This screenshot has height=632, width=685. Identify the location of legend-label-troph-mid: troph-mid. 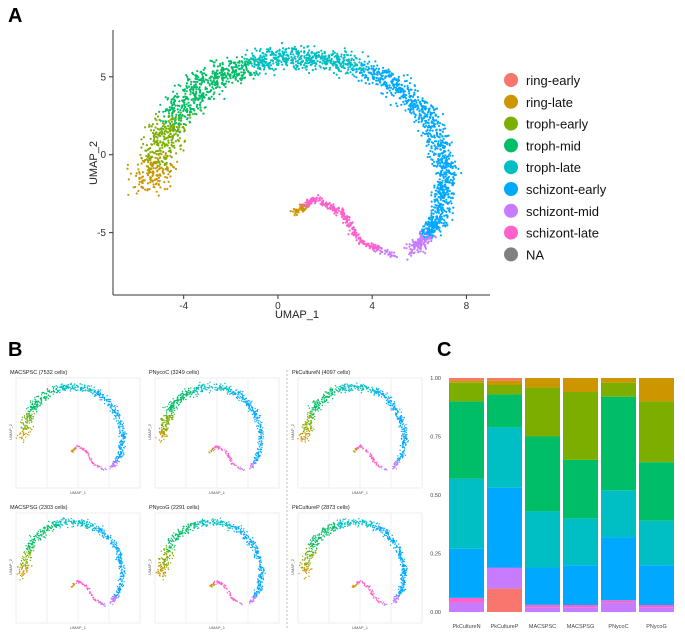
(553, 145).